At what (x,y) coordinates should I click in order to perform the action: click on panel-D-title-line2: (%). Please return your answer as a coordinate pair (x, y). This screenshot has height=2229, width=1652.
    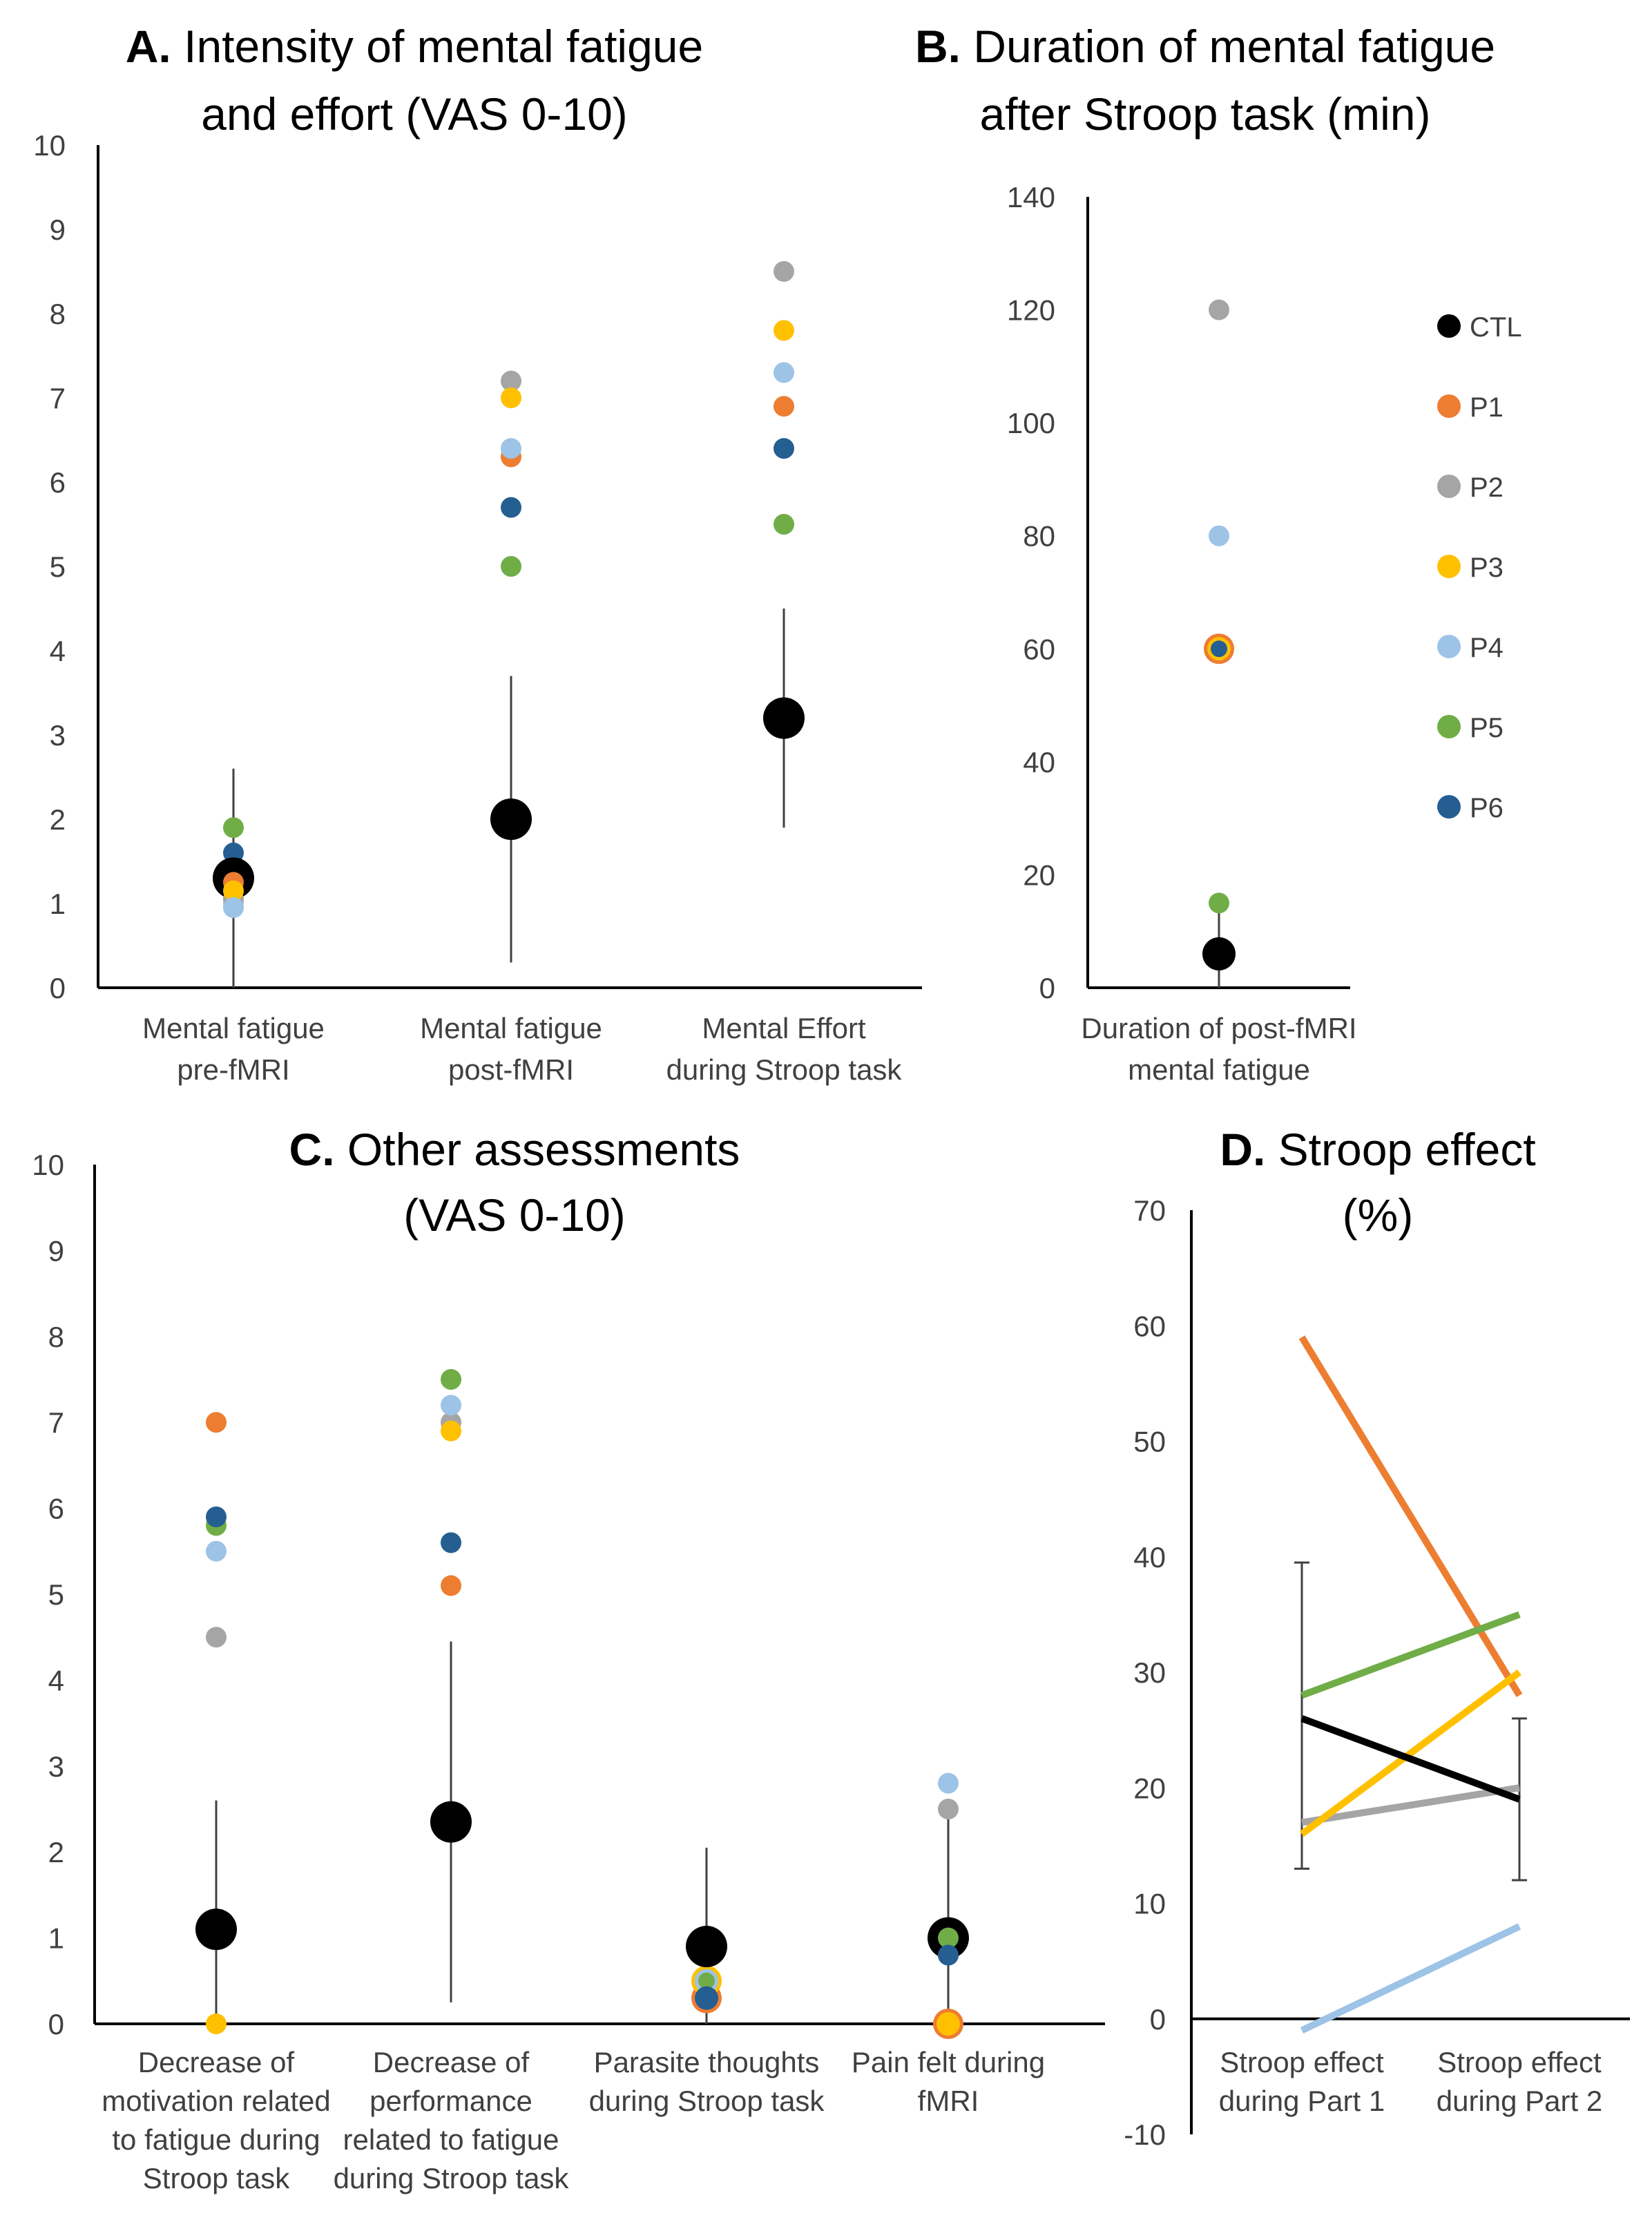
    Looking at the image, I should click on (1378, 1215).